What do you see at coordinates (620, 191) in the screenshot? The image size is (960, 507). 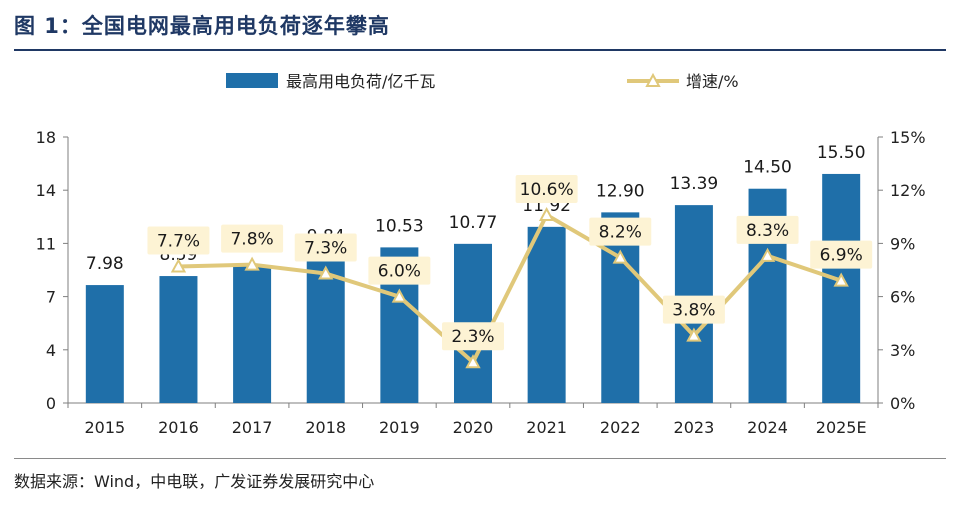 I see `bar-data-label: 12.90` at bounding box center [620, 191].